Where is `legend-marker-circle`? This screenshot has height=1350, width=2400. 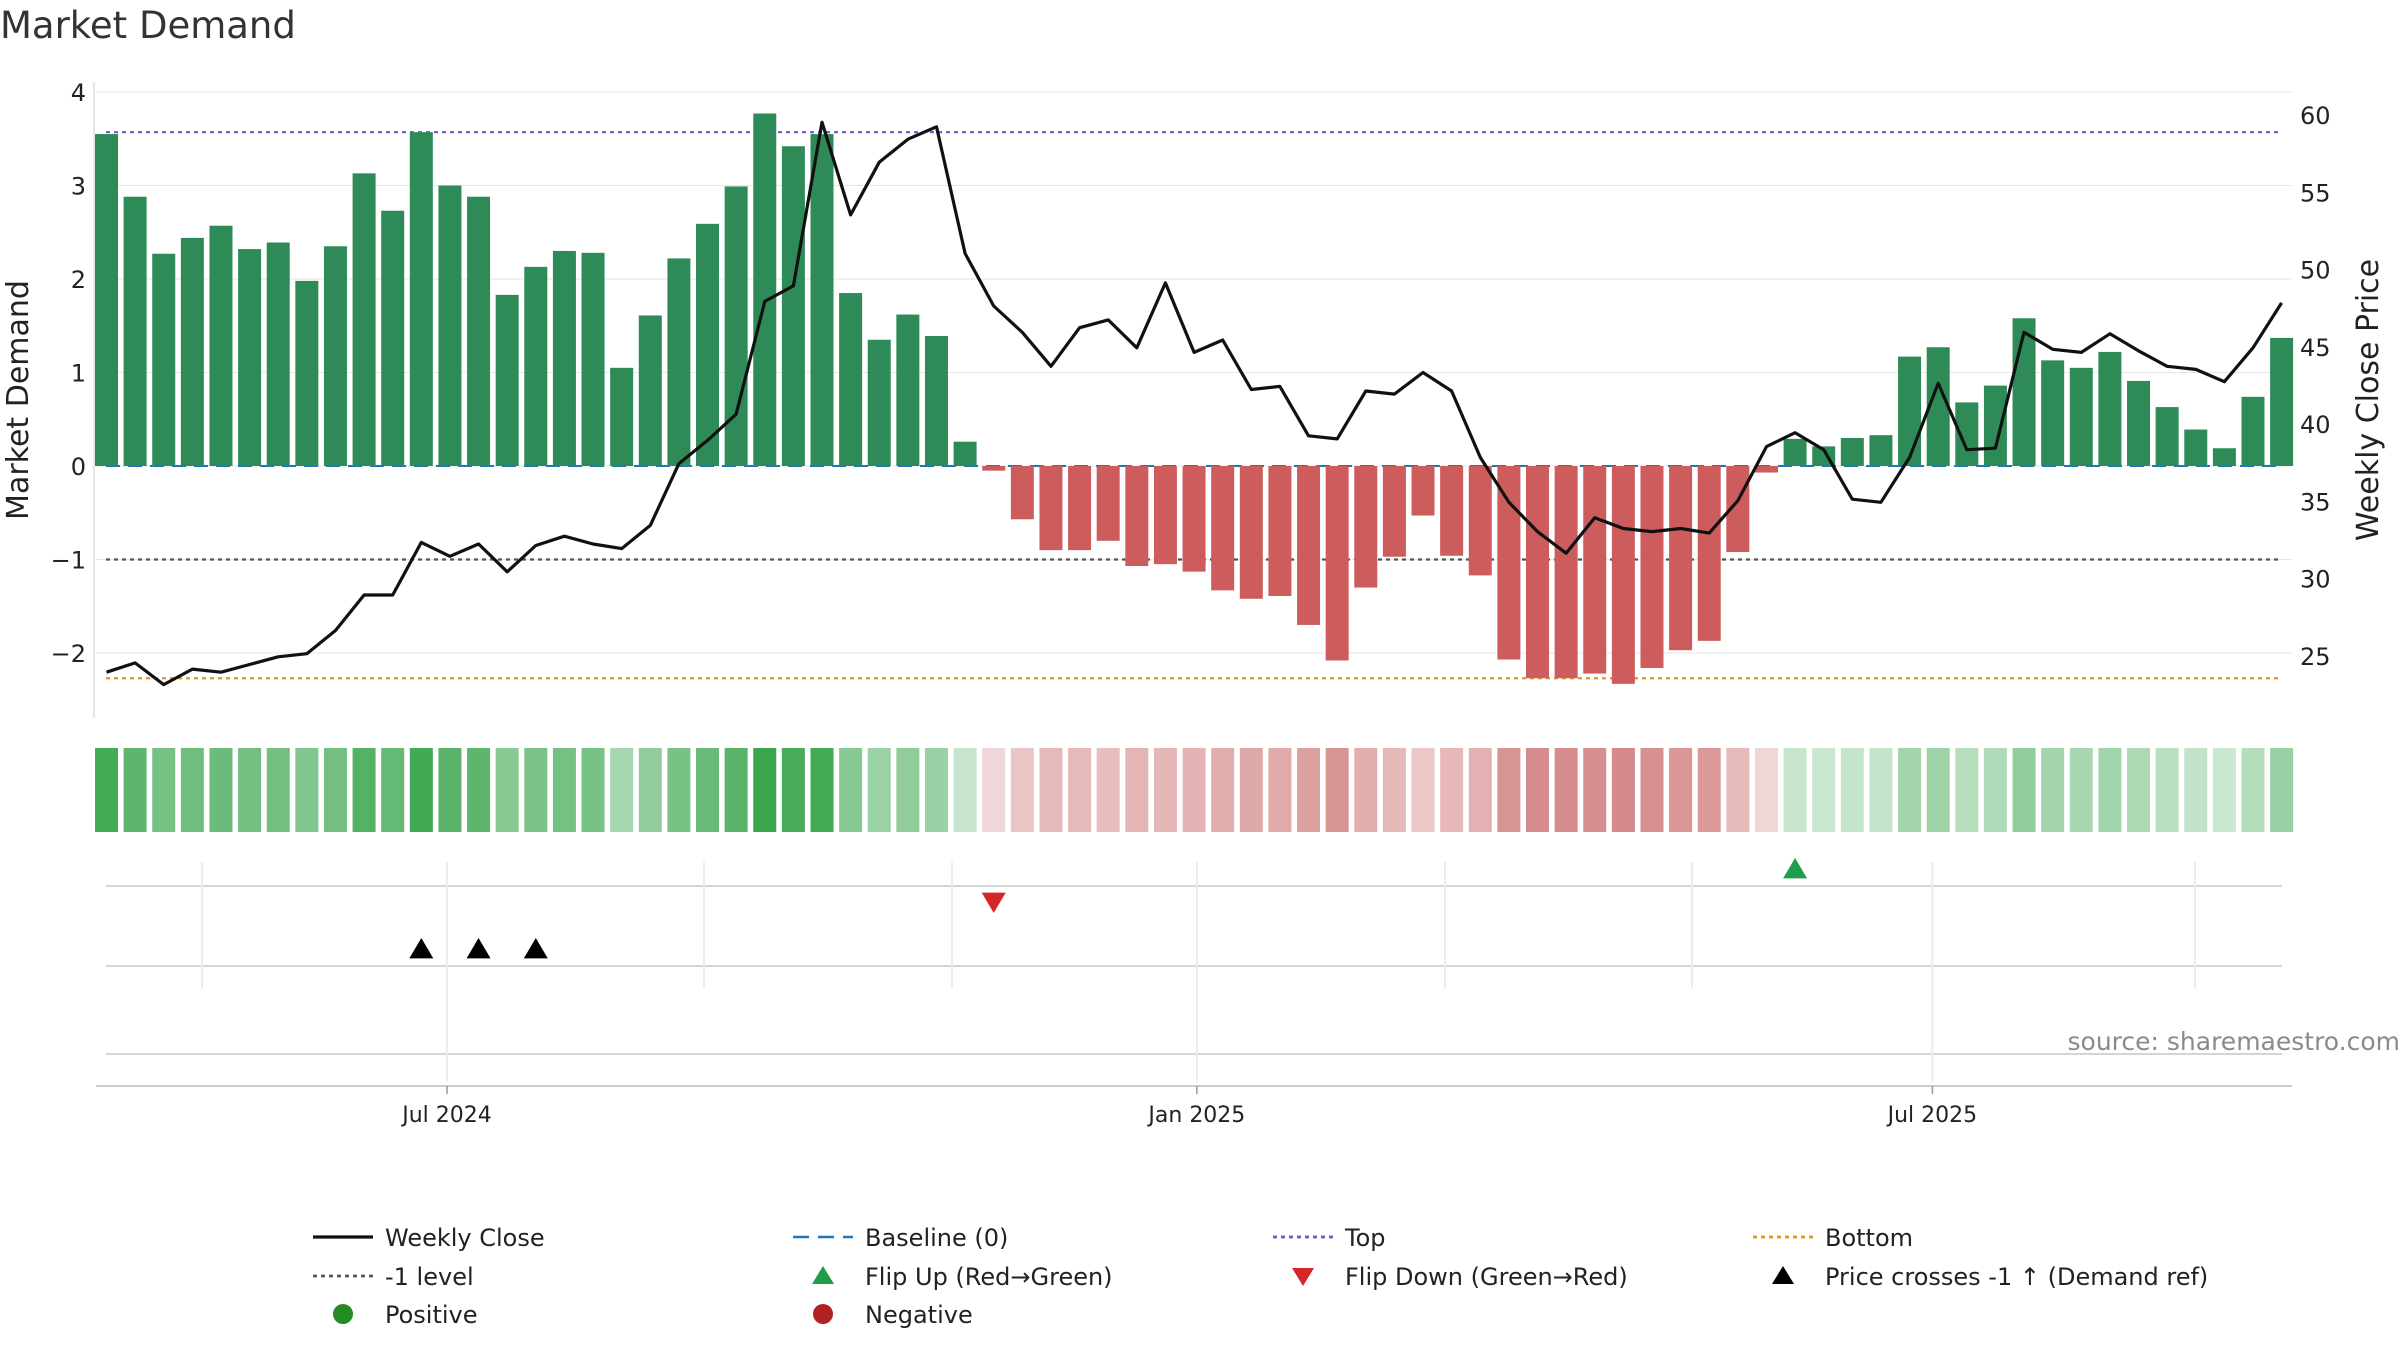 legend-marker-circle is located at coordinates (343, 1314).